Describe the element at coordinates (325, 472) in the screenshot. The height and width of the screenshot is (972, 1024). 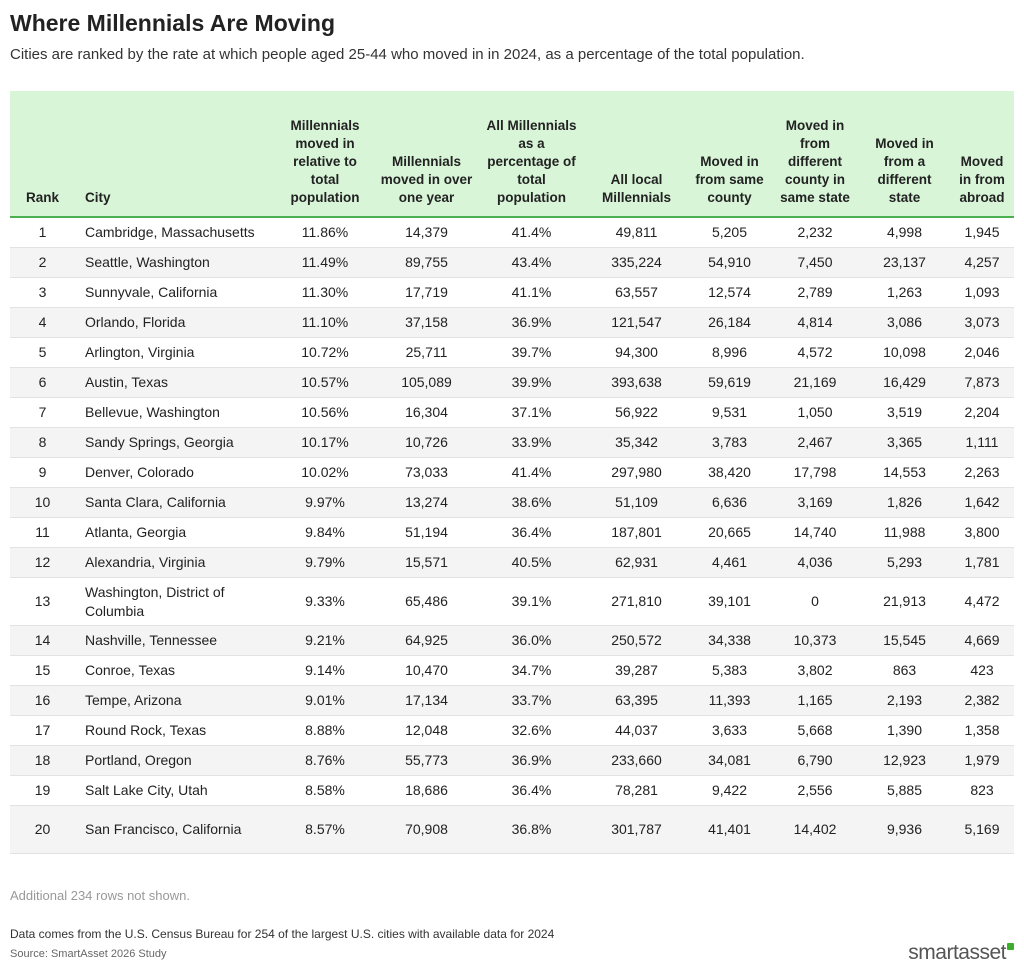
I see `table-cell: 10.02%` at that location.